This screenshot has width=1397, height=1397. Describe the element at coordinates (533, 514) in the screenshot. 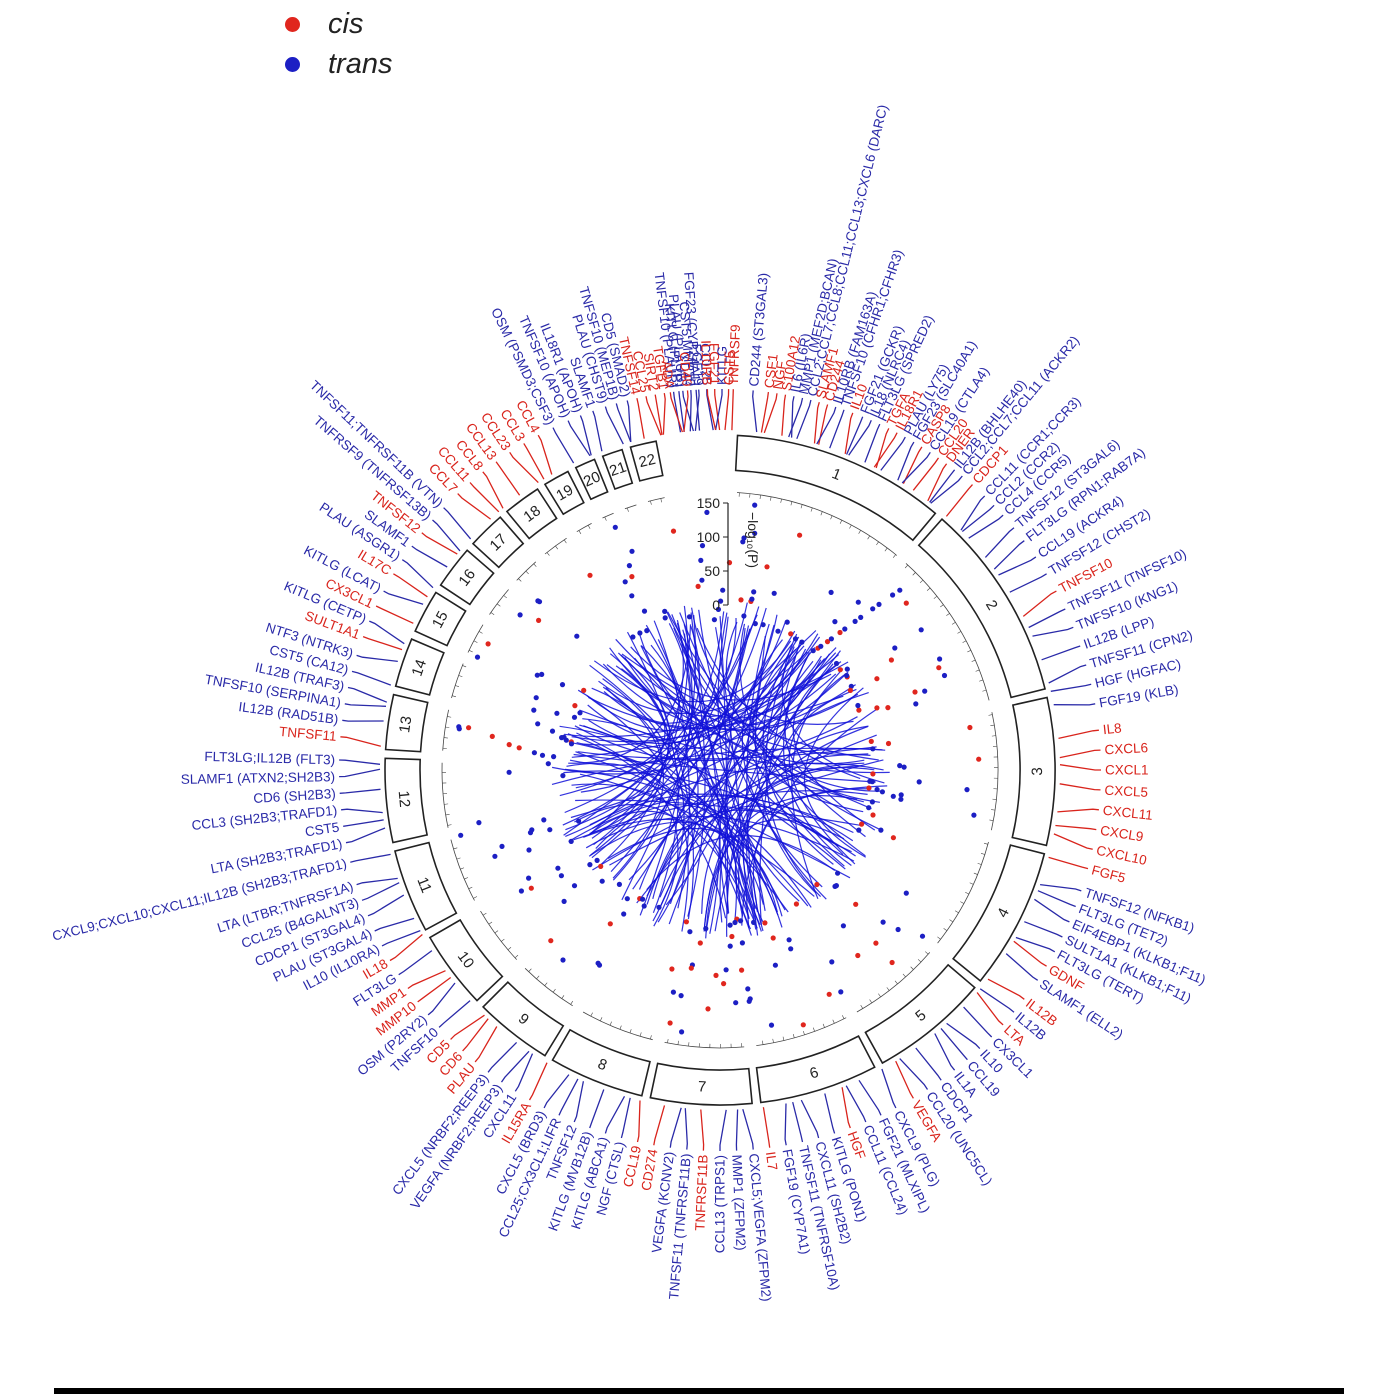

I see `chromosome-label-18: 18` at that location.